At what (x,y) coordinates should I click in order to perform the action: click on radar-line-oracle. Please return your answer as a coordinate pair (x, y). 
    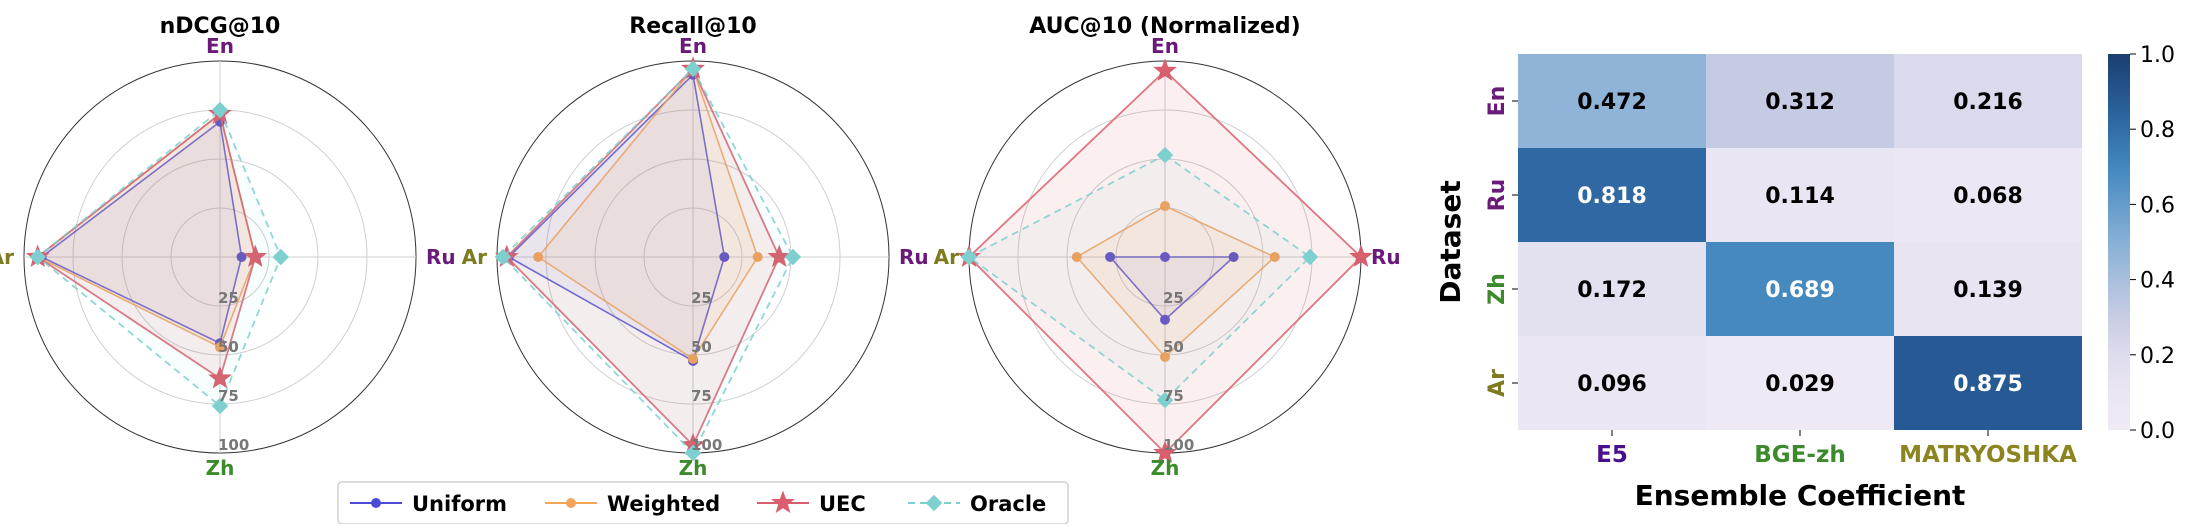
    Looking at the image, I should click on (1139, 278).